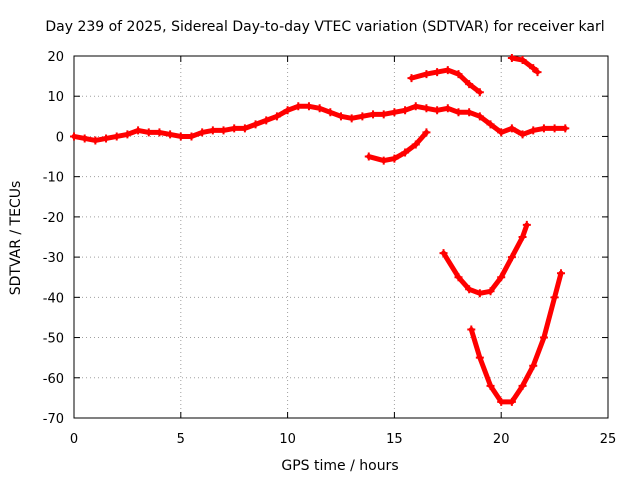 This screenshot has width=640, height=480. I want to click on x-tick-label: 10, so click(287, 439).